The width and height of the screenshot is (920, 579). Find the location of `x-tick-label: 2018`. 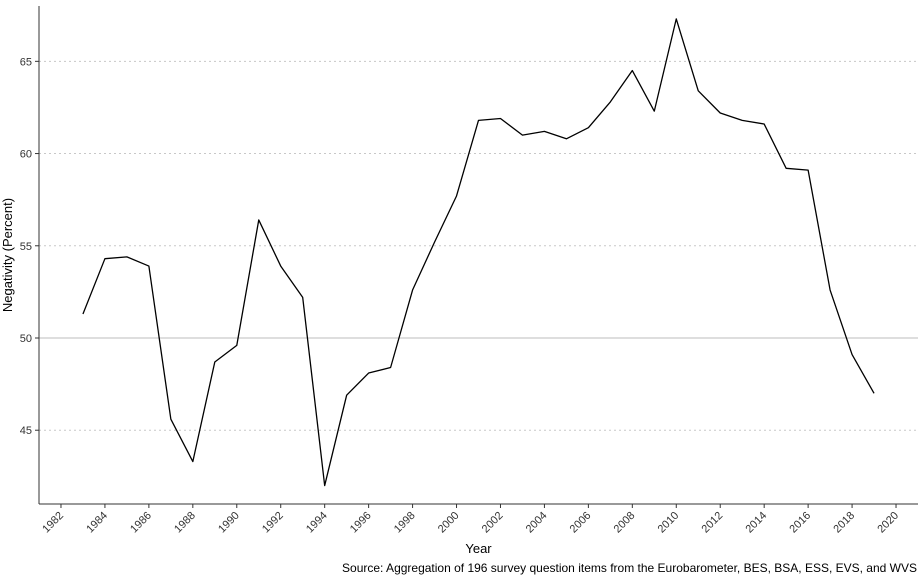

x-tick-label: 2018 is located at coordinates (844, 523).